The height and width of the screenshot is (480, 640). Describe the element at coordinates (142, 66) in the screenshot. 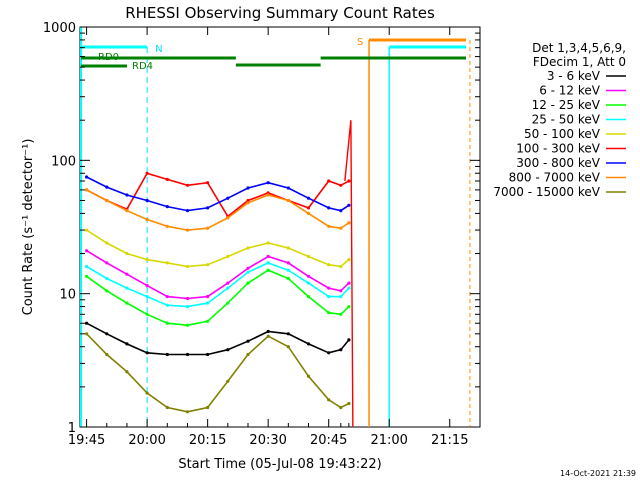

I see `annotation-rd4: RD4` at that location.